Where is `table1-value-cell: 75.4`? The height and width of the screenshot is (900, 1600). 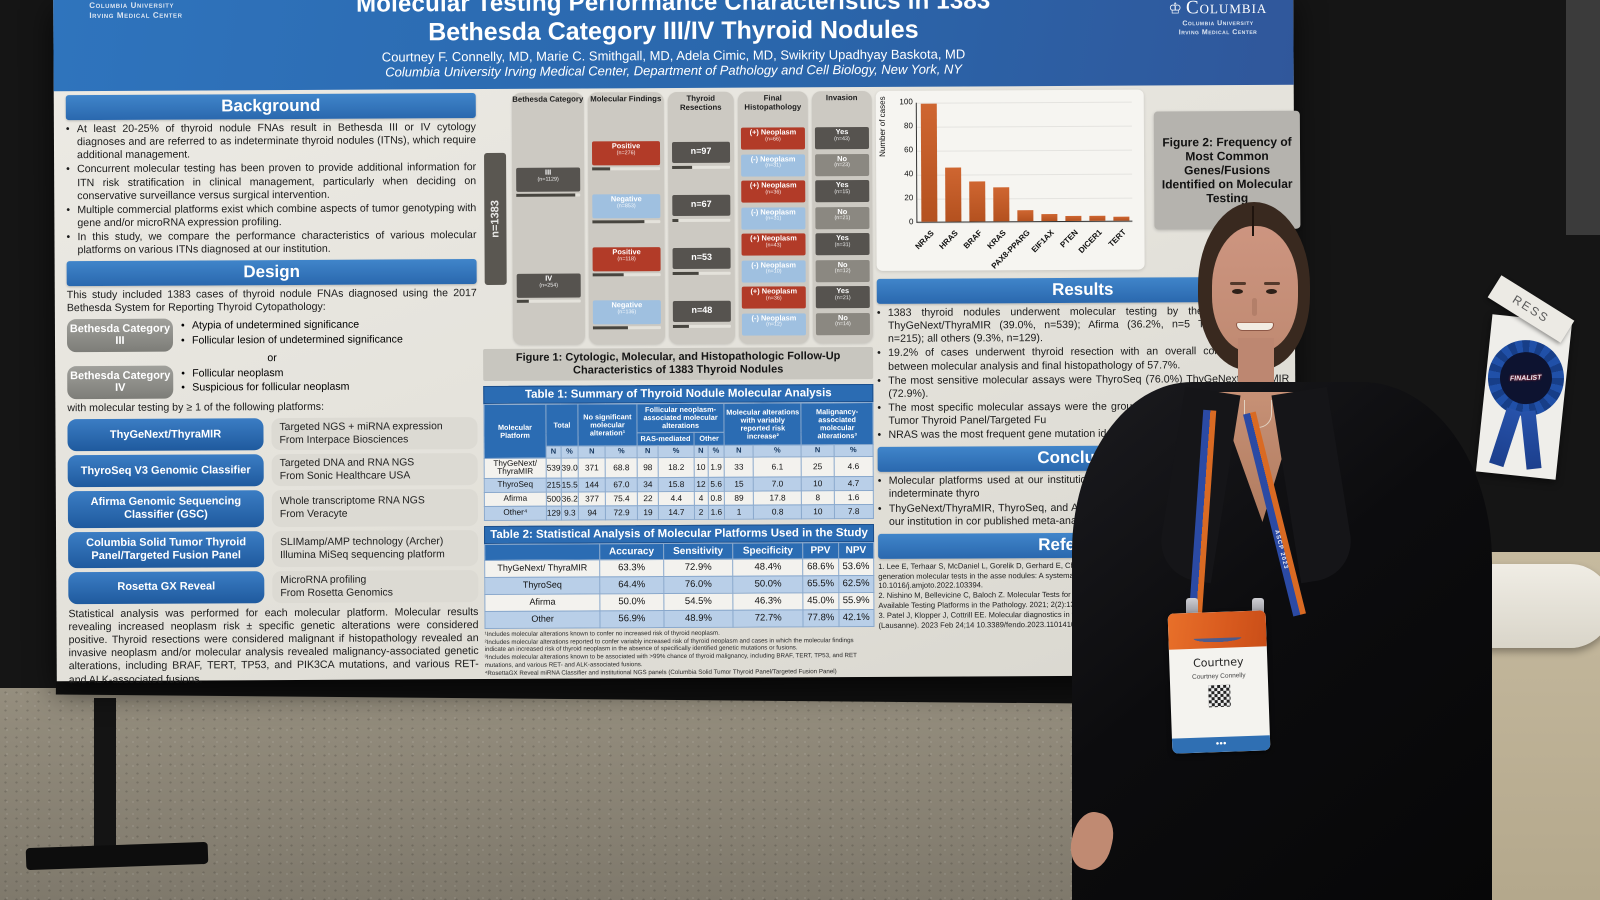
table1-value-cell: 75.4 is located at coordinates (621, 498).